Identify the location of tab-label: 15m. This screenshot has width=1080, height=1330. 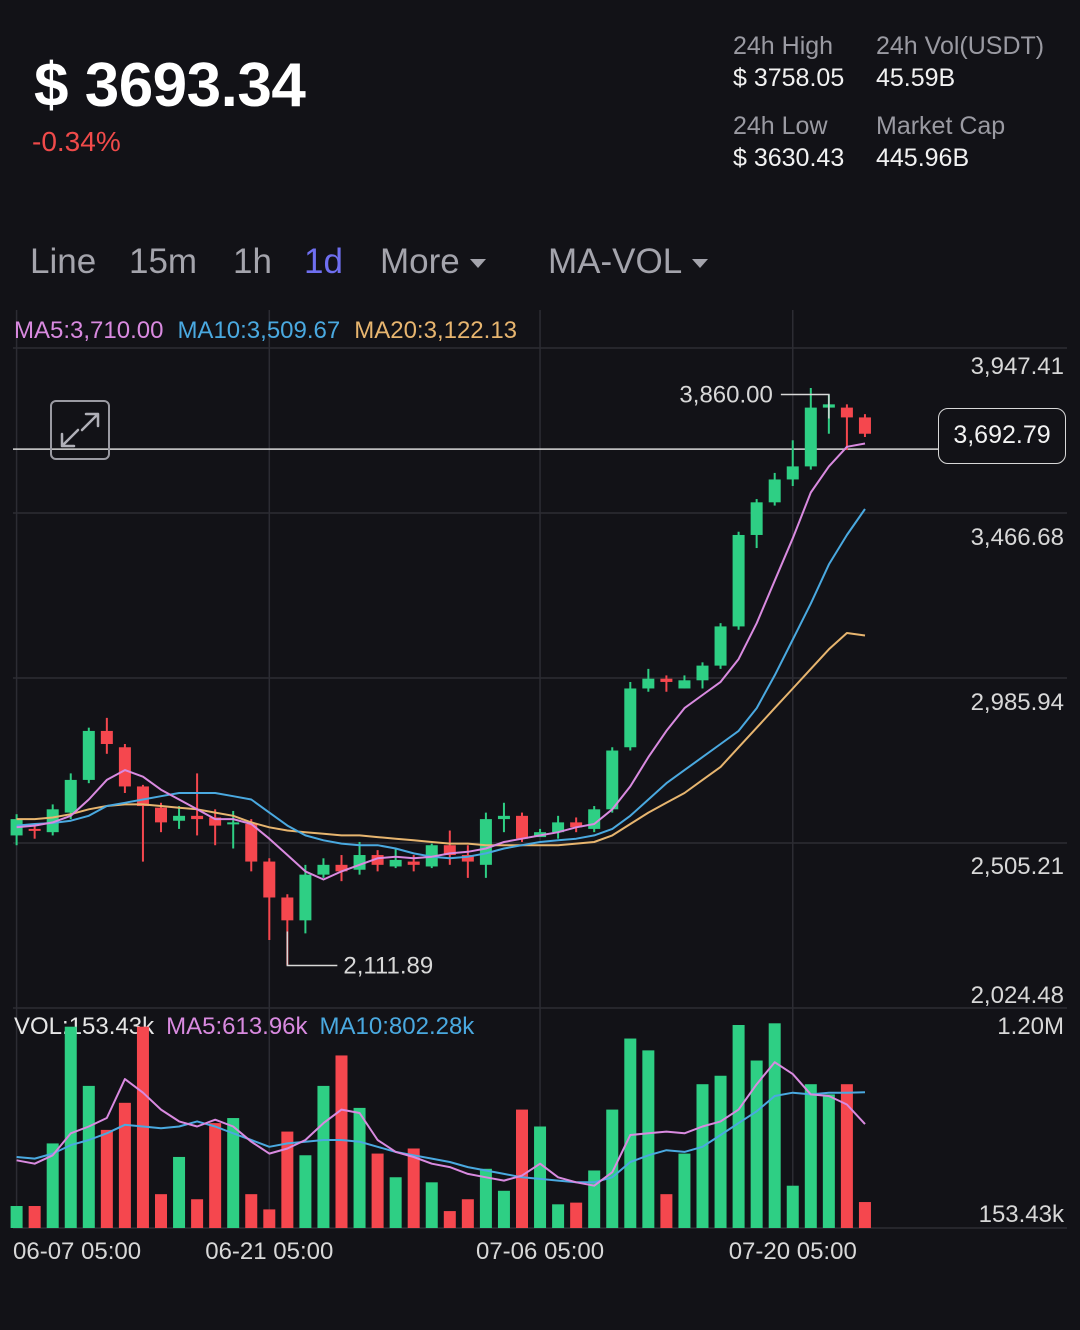
(163, 261).